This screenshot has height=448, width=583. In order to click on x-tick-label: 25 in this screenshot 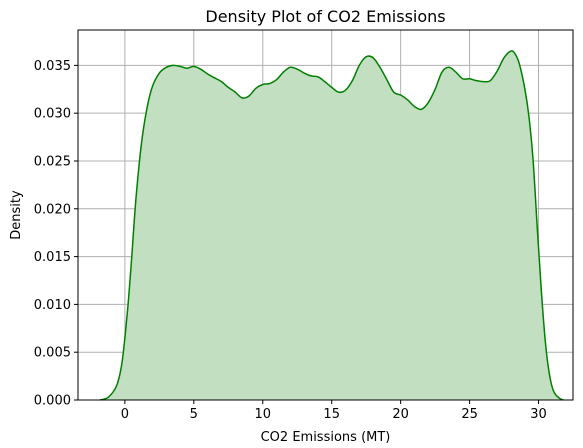, I will do `click(469, 414)`.